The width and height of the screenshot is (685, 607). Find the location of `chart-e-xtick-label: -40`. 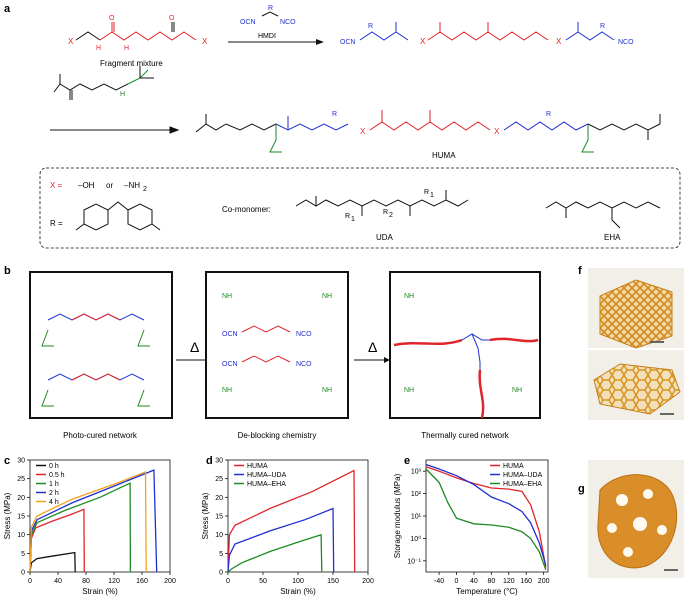

chart-e-xtick-label: -40 is located at coordinates (439, 581).